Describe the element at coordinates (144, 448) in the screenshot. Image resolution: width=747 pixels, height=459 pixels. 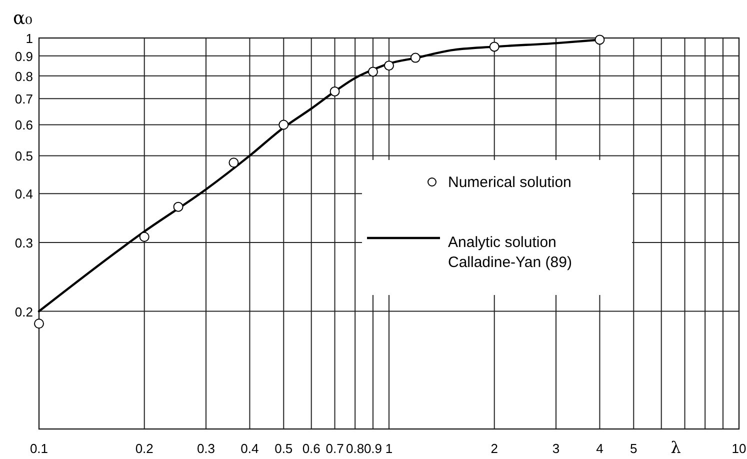
I see `x-tick-label: 0.2` at that location.